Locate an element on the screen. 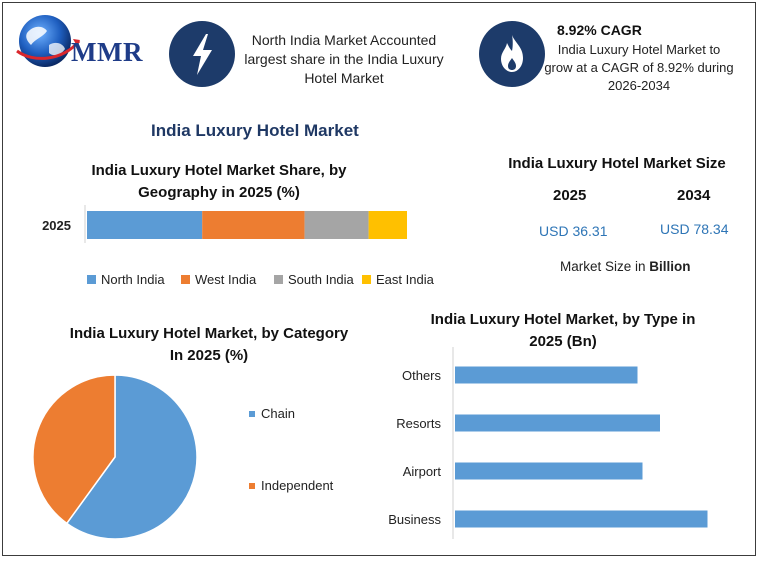  cagr-title: 8.92% CAGR is located at coordinates (599, 30).